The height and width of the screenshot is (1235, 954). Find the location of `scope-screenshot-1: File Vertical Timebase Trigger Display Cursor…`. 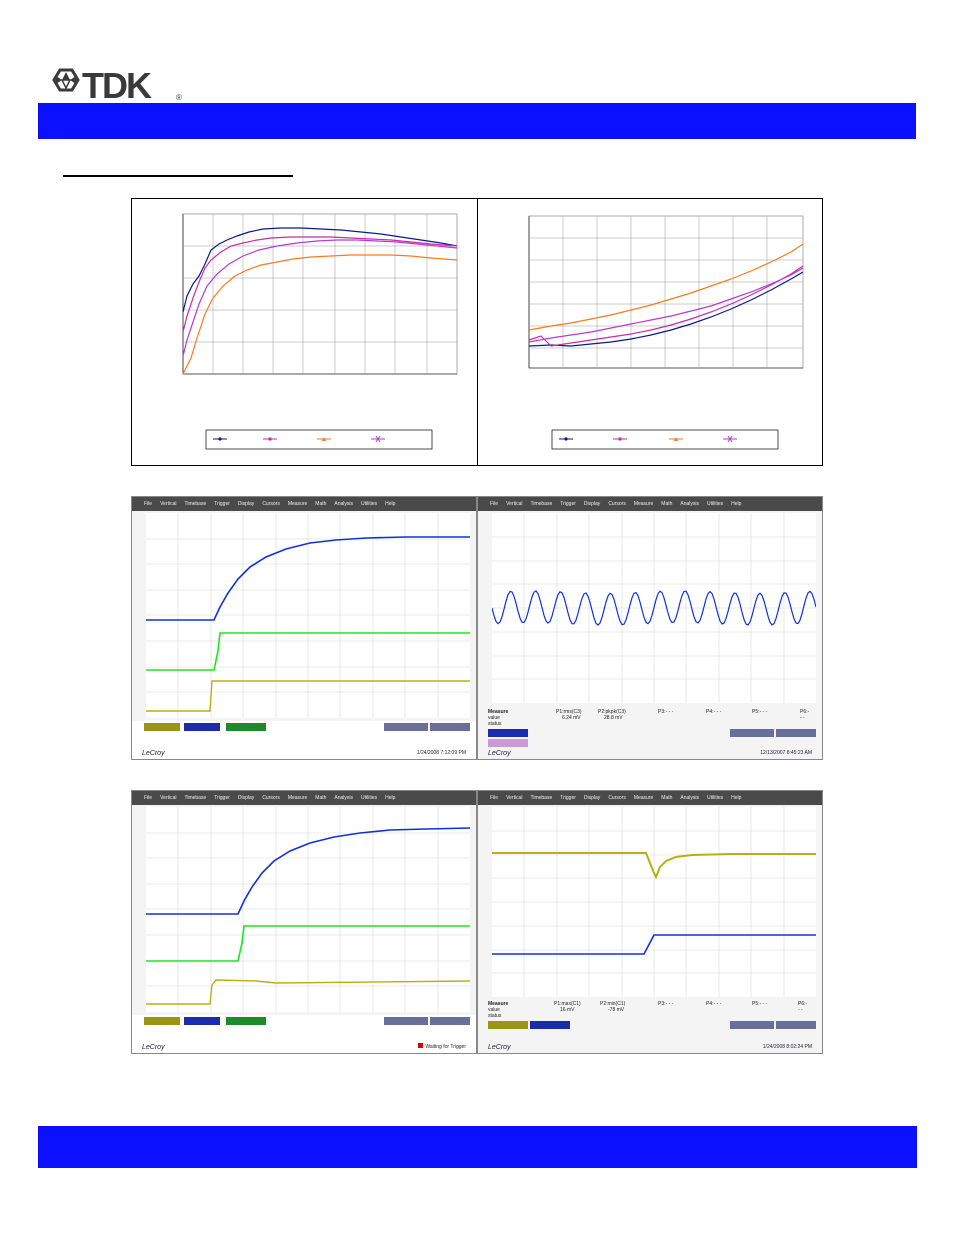

scope-screenshot-1: File Vertical Timebase Trigger Display Cursor… is located at coordinates (304, 628).